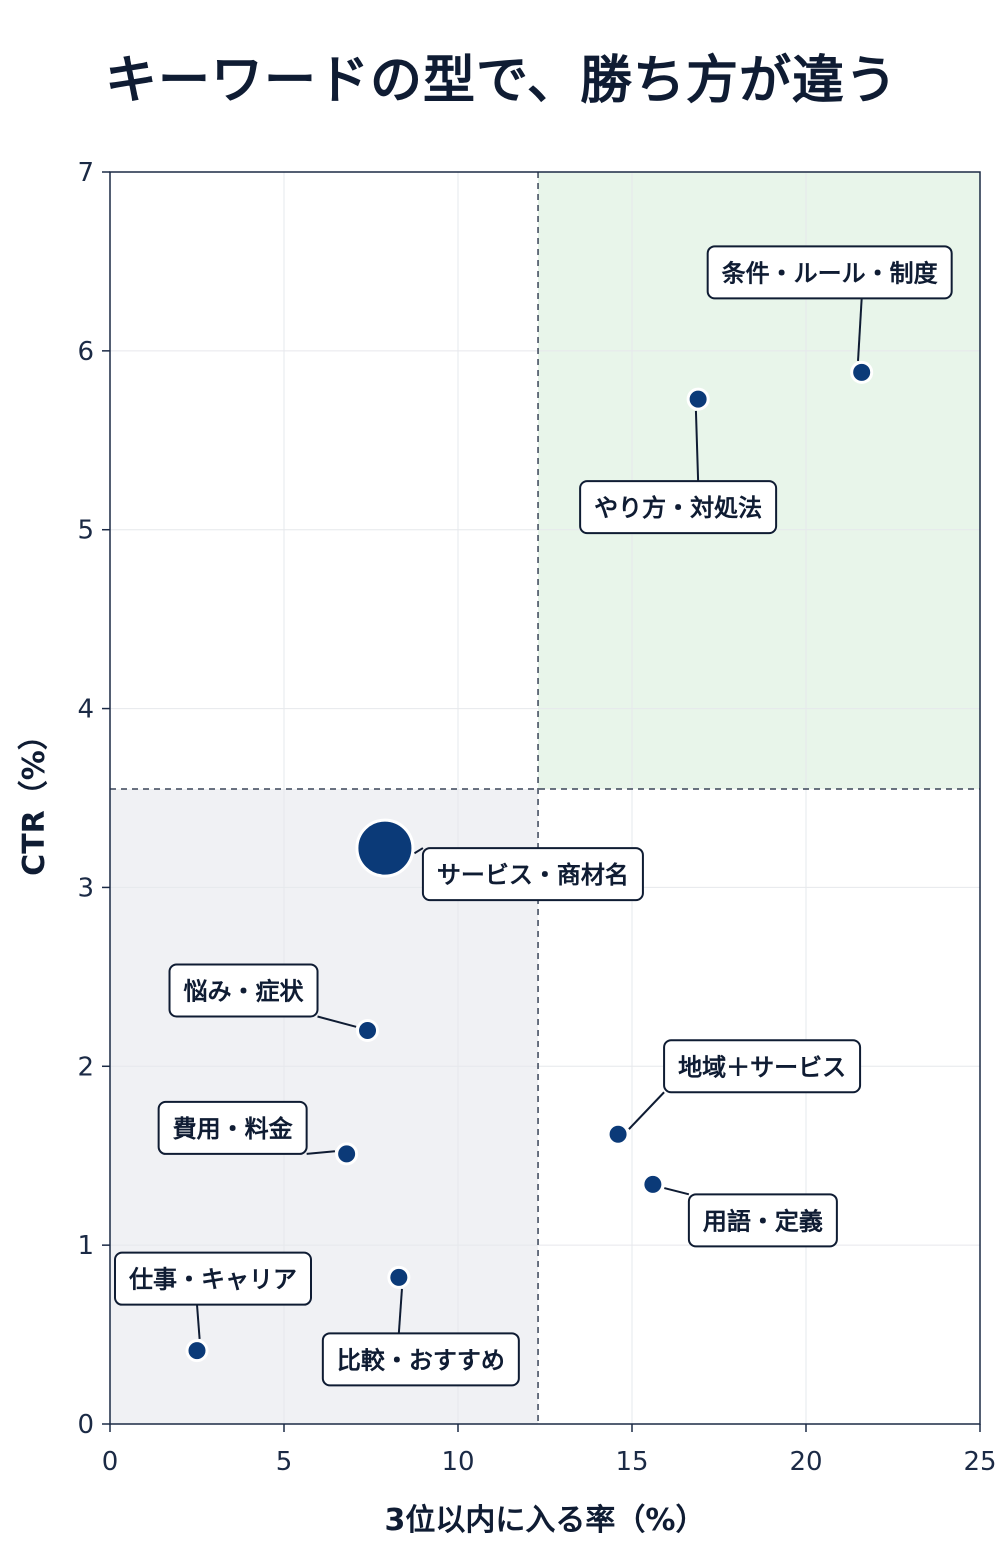 The width and height of the screenshot is (1003, 1568). What do you see at coordinates (85, 173) in the screenshot?
I see `y-tick-label: 7` at bounding box center [85, 173].